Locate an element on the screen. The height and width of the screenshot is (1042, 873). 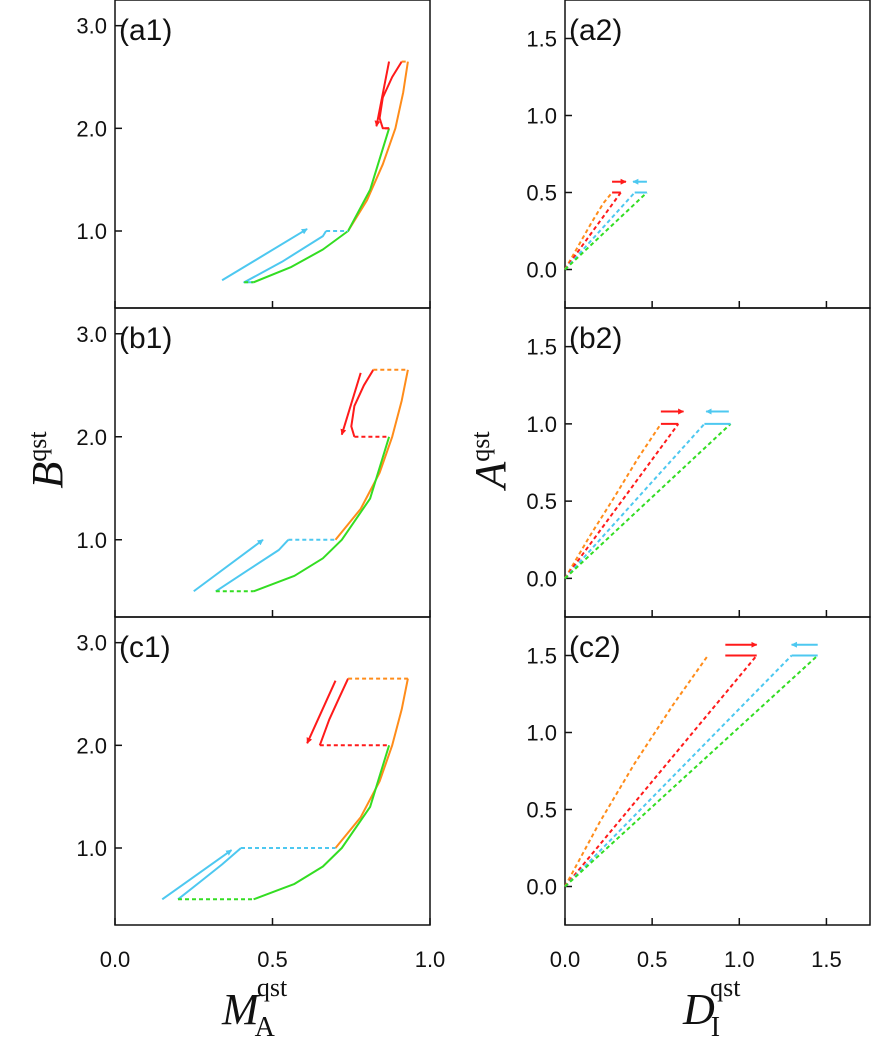
panel-a2: 0.0 0.5 1.0 1.5 (a2) is located at coordinates (698, 154).